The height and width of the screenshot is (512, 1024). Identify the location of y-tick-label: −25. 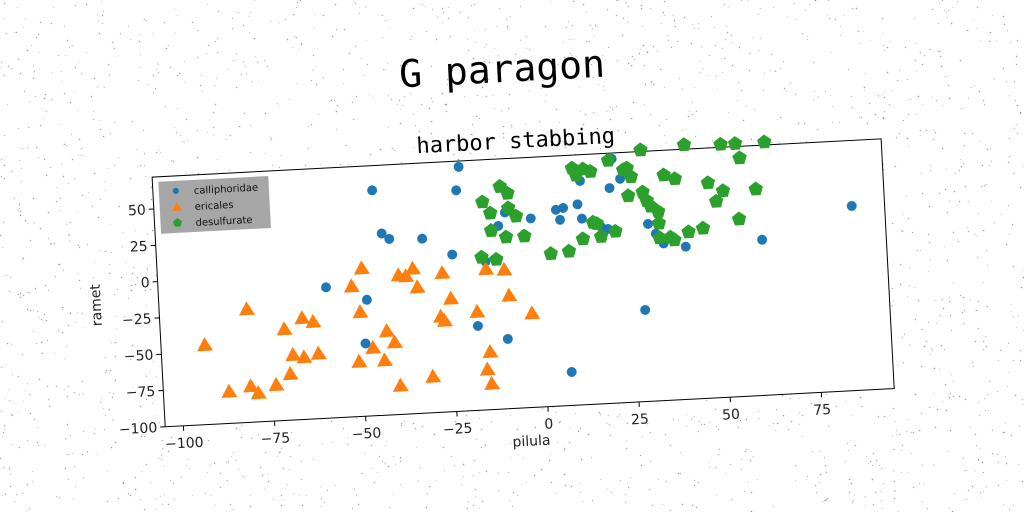
(137, 320).